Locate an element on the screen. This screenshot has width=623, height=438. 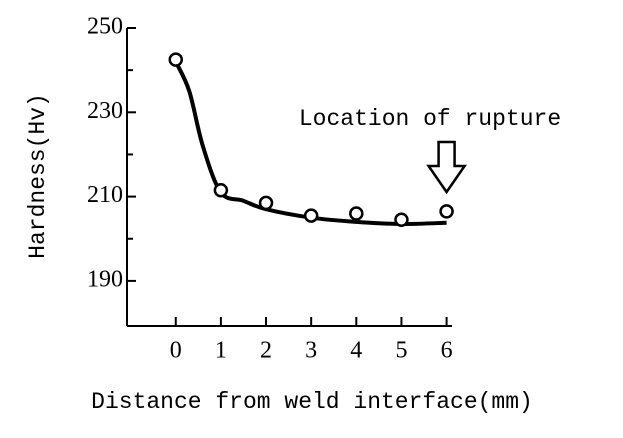
x-tick-label: 5 is located at coordinates (401, 351).